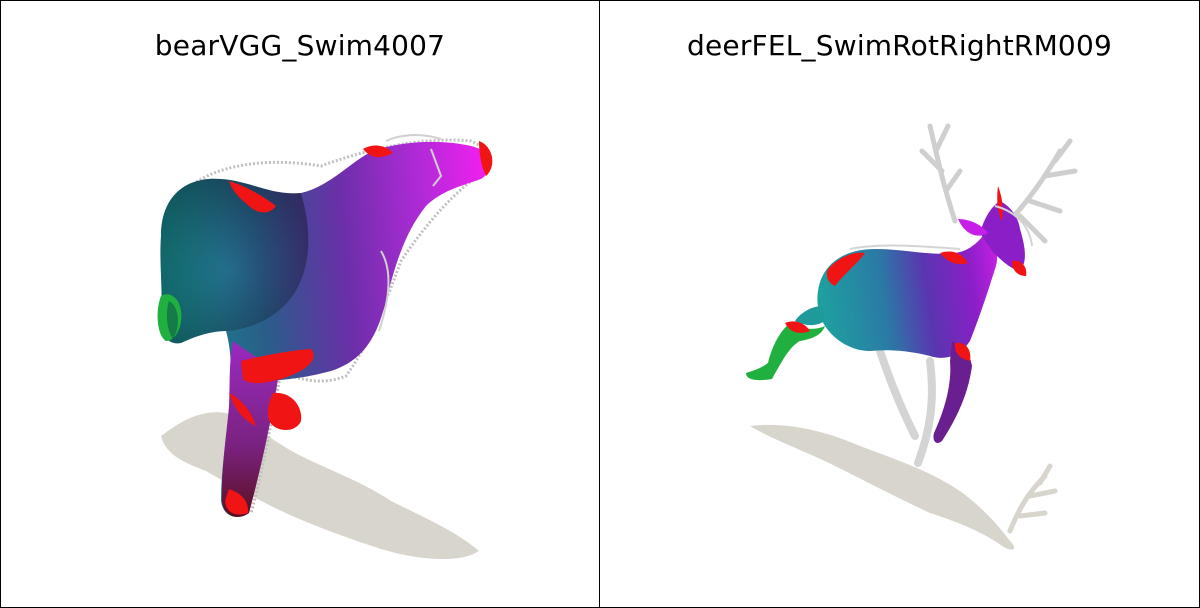 The height and width of the screenshot is (608, 1200). Describe the element at coordinates (785, 352) in the screenshot. I see `deer-hind-leg` at that location.